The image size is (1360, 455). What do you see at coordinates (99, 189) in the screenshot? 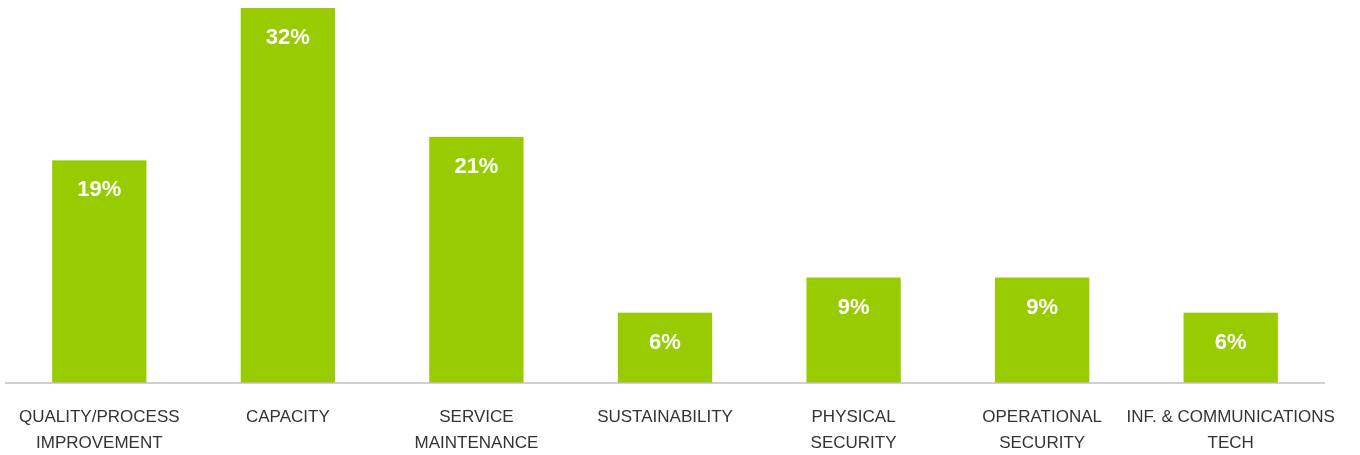
I see `data-label: 19%` at bounding box center [99, 189].